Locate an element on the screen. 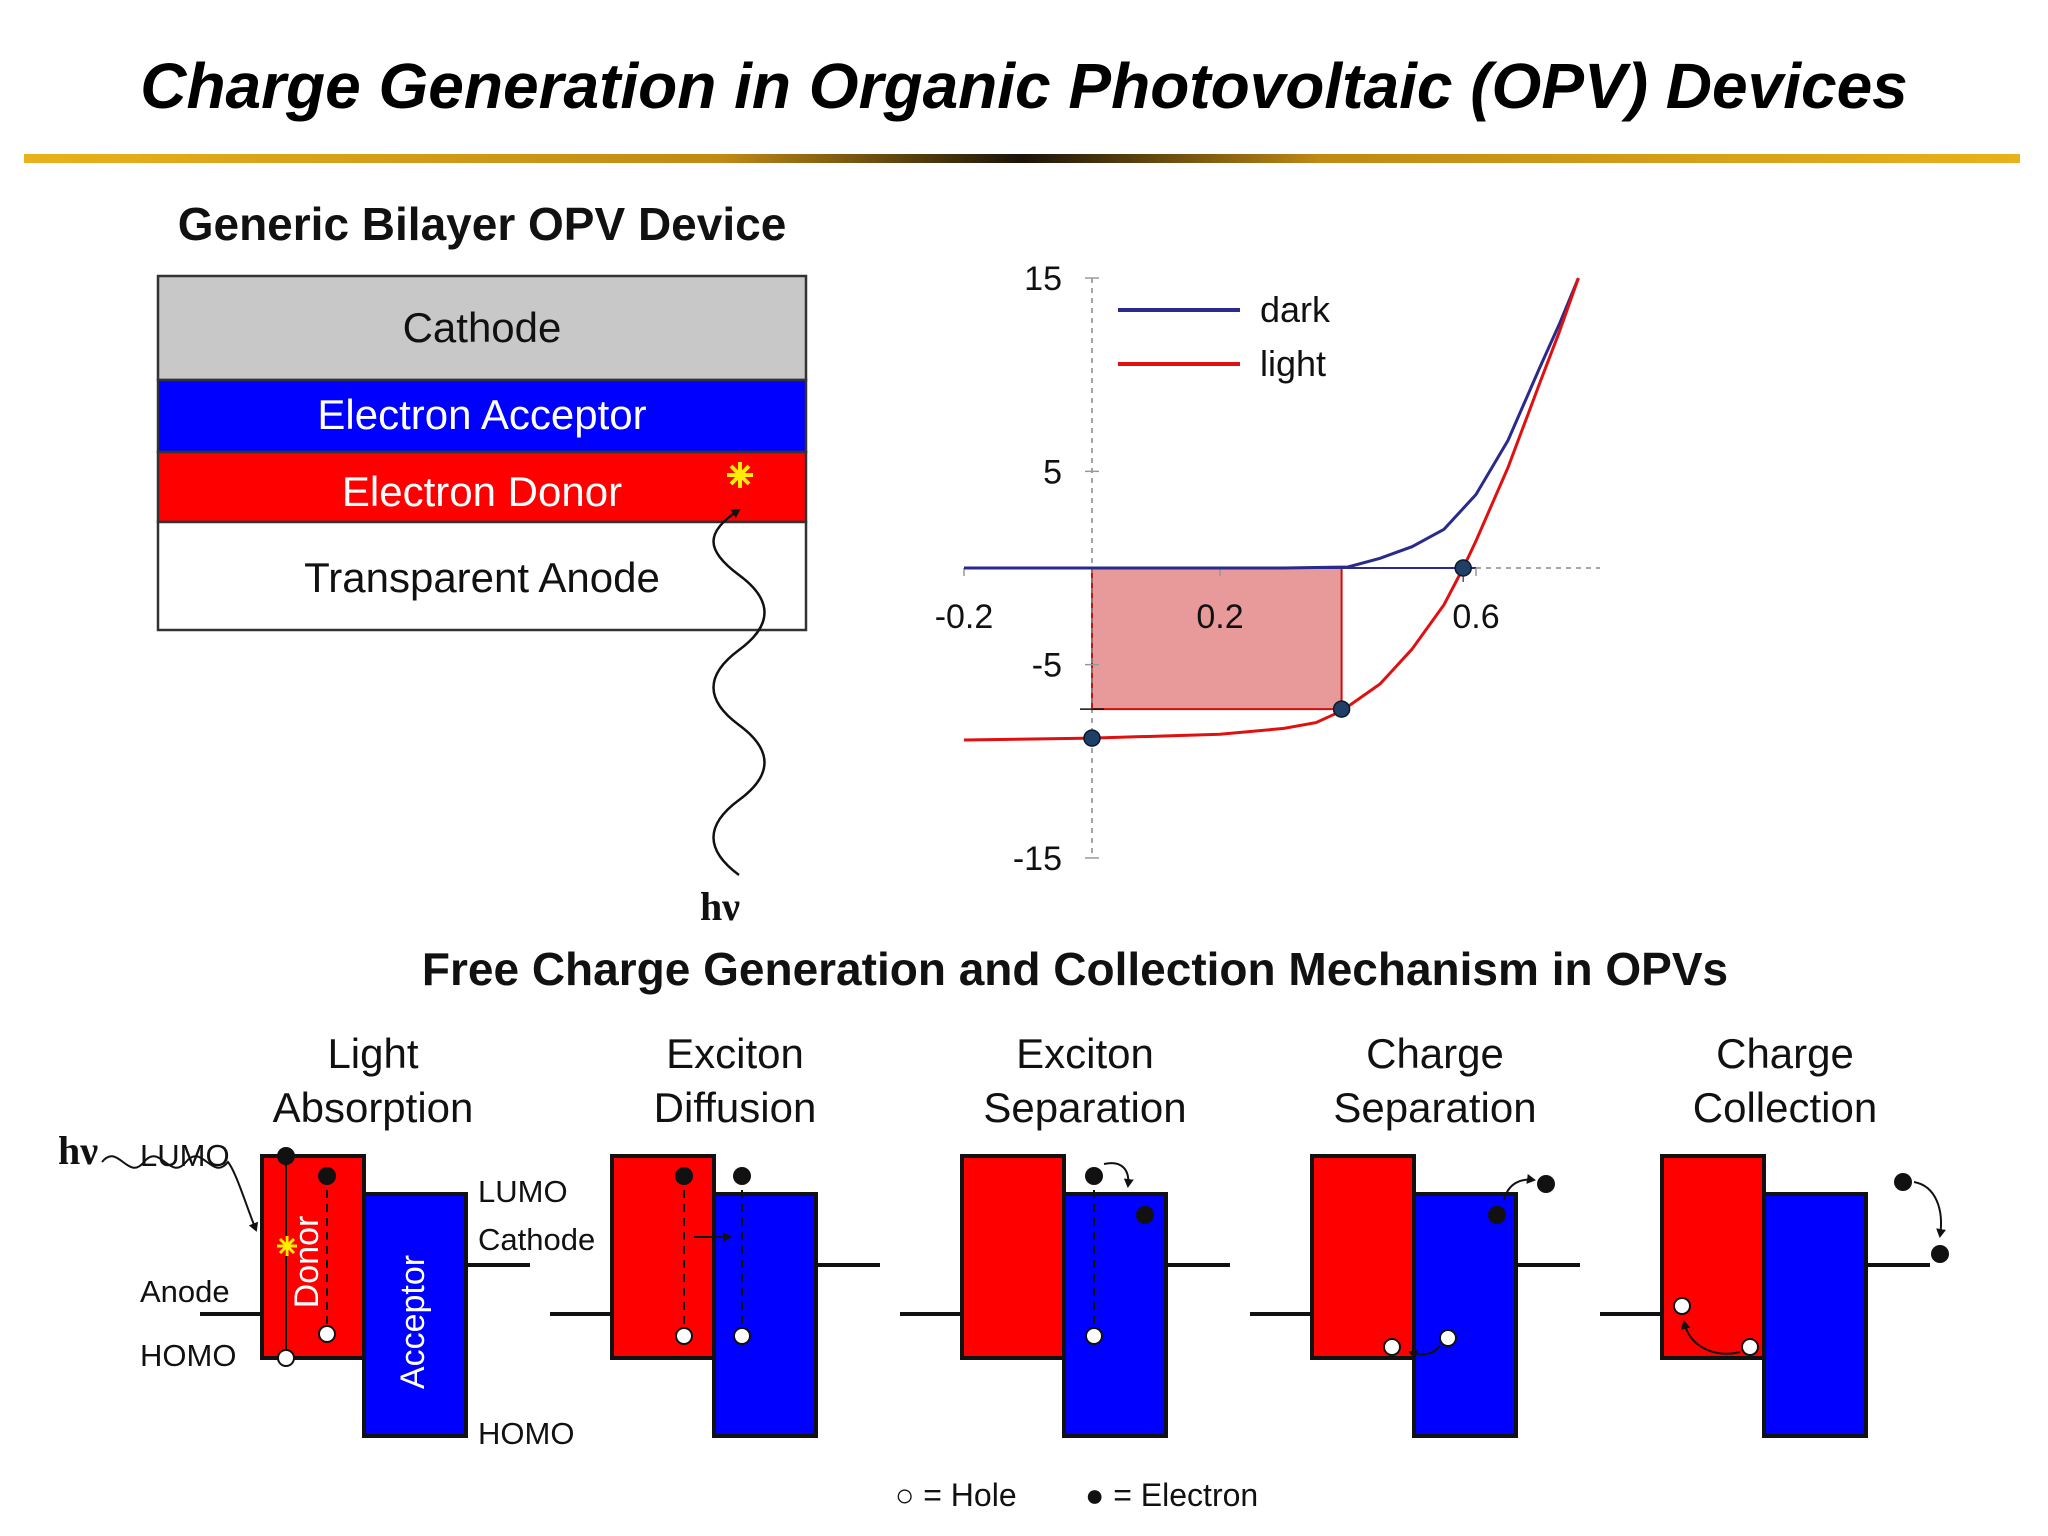 The height and width of the screenshot is (1536, 2048). hole-key: ○ = Hole is located at coordinates (956, 1495).